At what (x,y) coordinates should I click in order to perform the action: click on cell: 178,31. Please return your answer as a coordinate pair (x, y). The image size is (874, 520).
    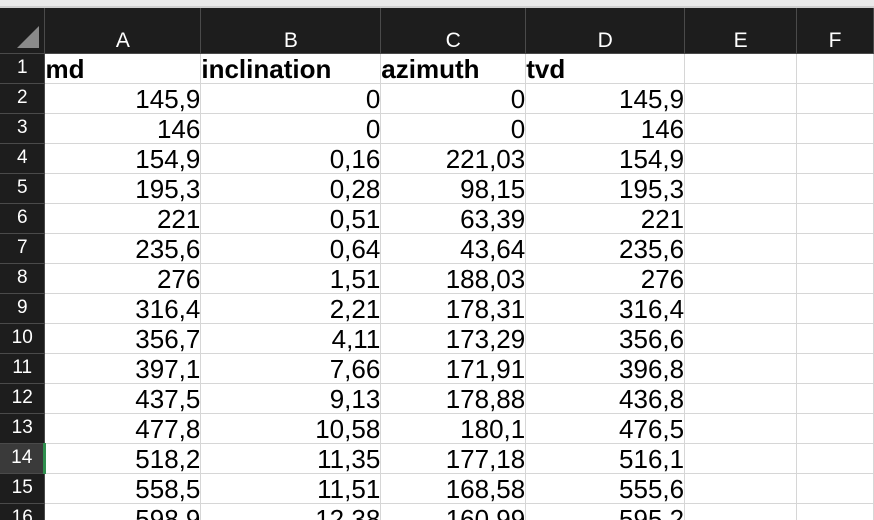
    Looking at the image, I should click on (453, 308).